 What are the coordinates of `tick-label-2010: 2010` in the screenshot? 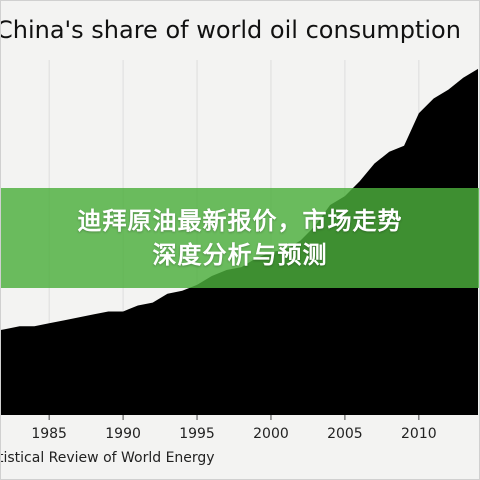 It's located at (419, 434).